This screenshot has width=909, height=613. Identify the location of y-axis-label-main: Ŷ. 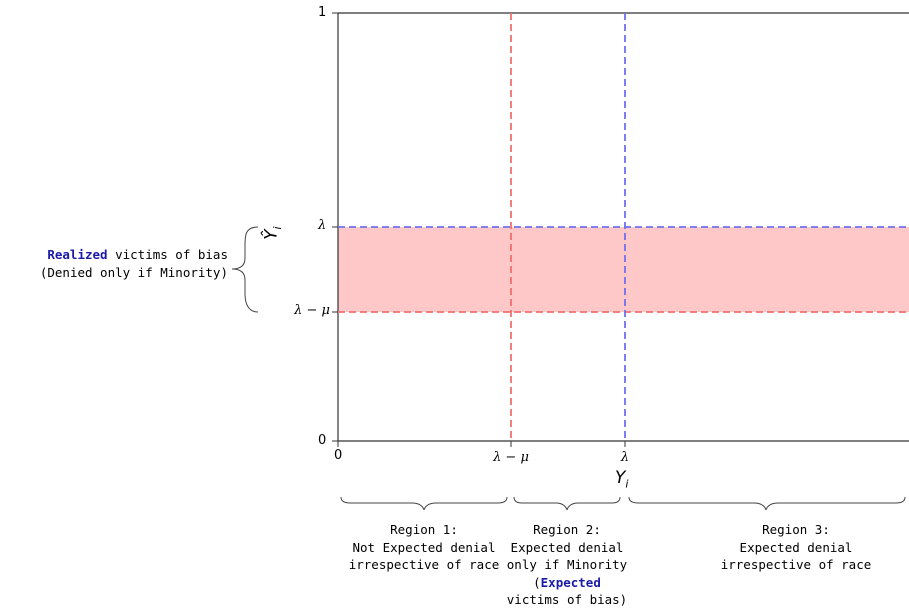
(271, 234).